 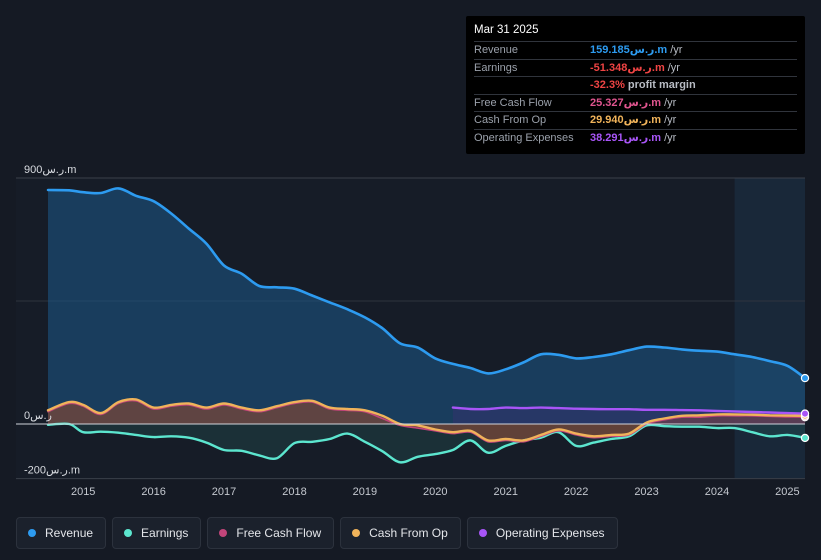 I want to click on series-endpoints, so click(x=805, y=408).